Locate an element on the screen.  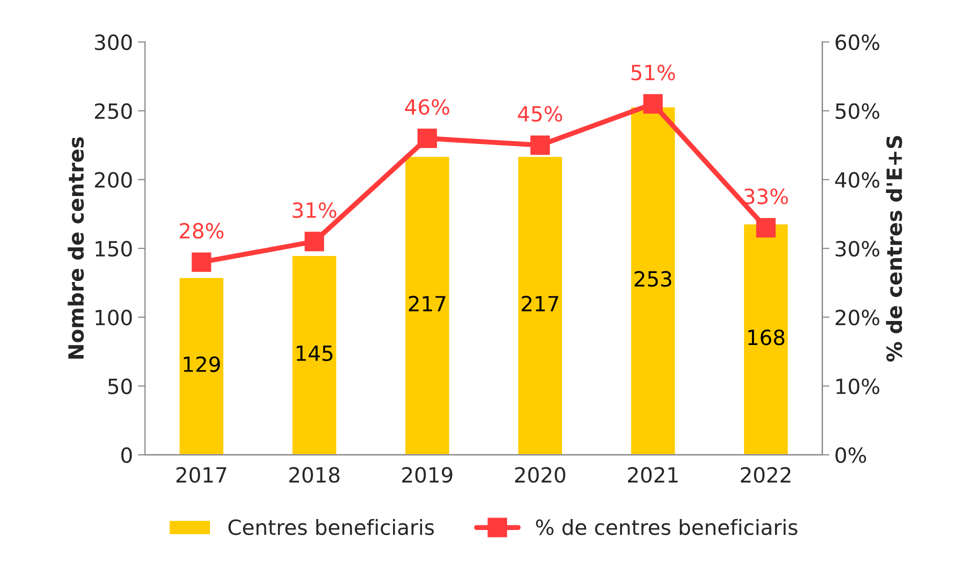
data-label: 46% is located at coordinates (427, 107).